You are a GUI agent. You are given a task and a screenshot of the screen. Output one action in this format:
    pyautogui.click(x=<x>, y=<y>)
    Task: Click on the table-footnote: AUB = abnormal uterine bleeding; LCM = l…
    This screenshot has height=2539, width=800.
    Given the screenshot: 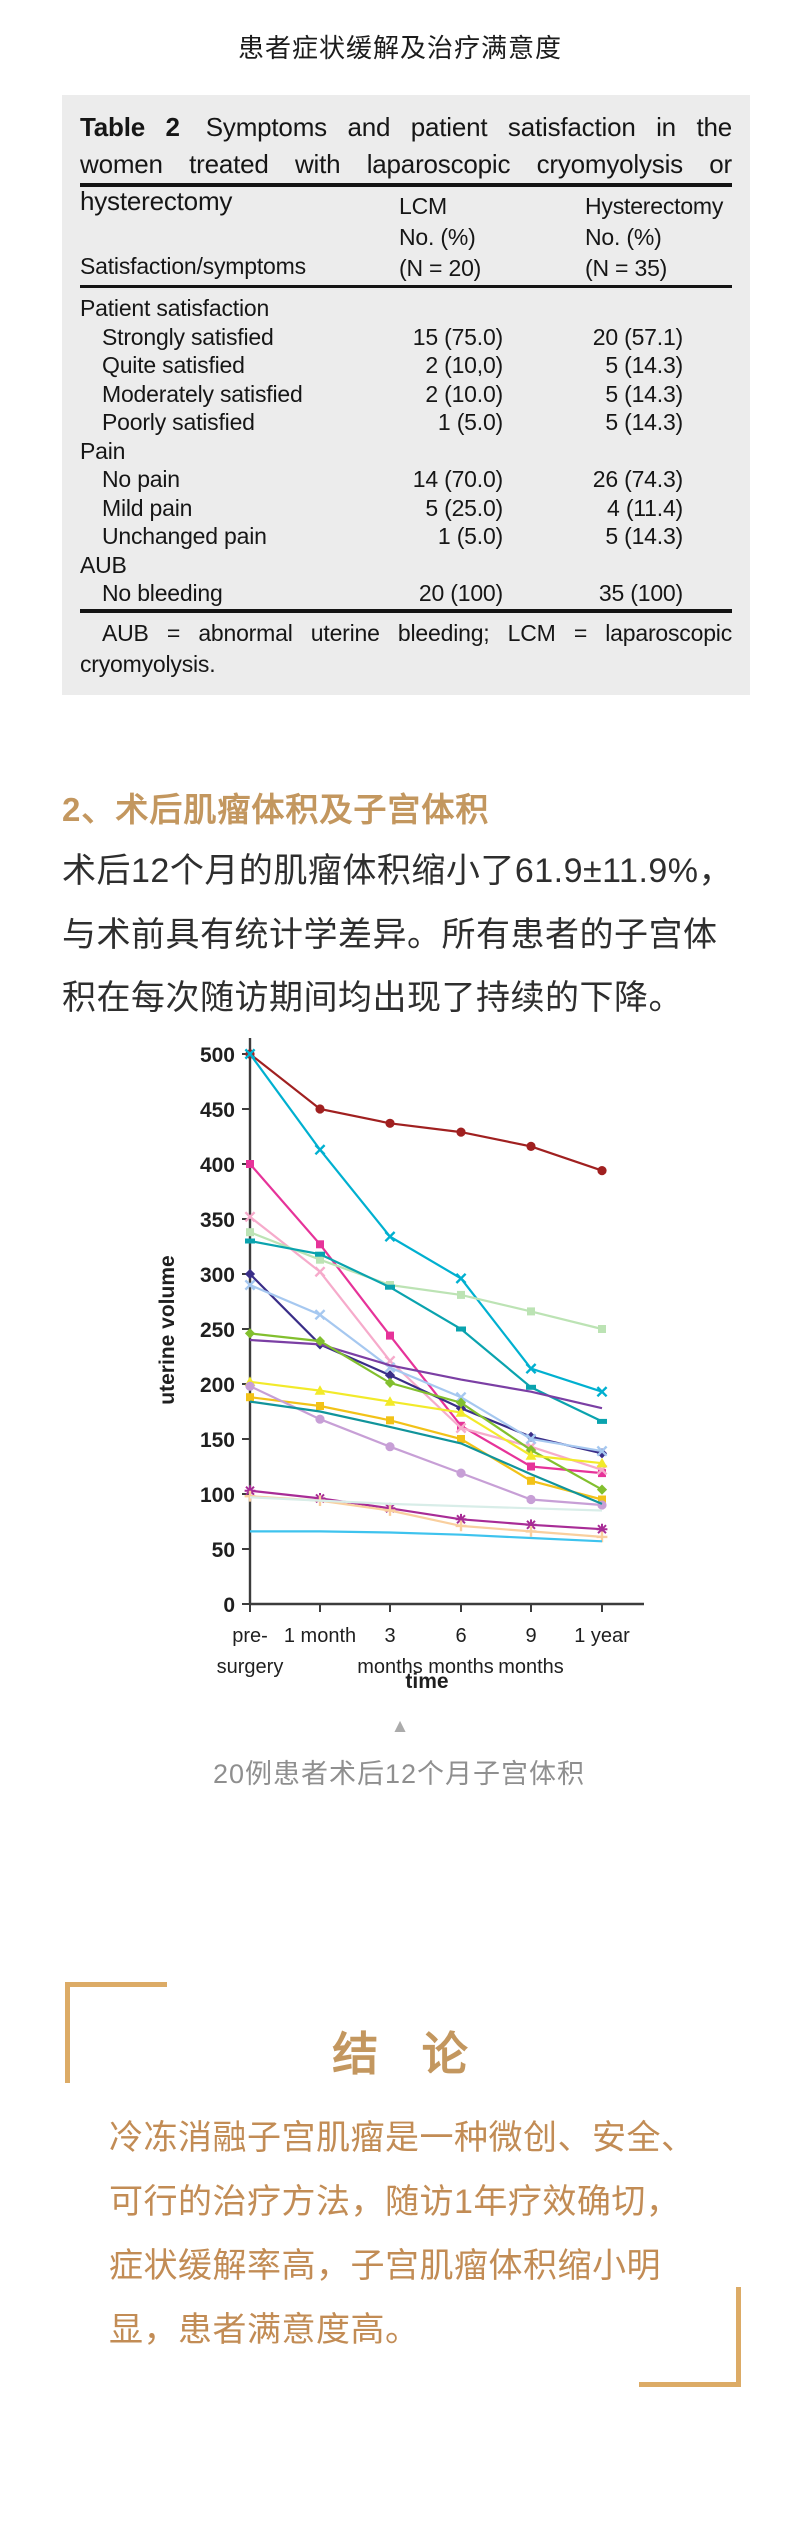 What is the action you would take?
    pyautogui.click(x=406, y=648)
    